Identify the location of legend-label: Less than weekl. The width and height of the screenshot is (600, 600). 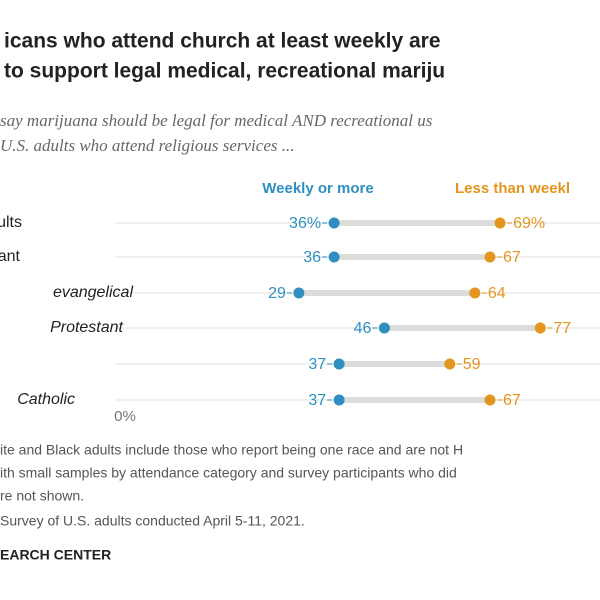
(512, 188).